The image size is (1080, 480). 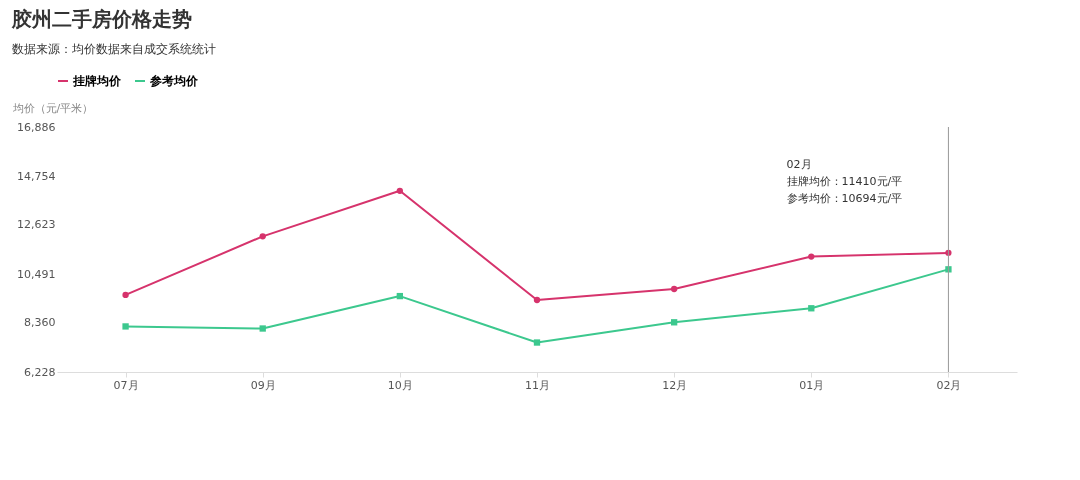 I want to click on x-tick-label: 09月, so click(x=263, y=385).